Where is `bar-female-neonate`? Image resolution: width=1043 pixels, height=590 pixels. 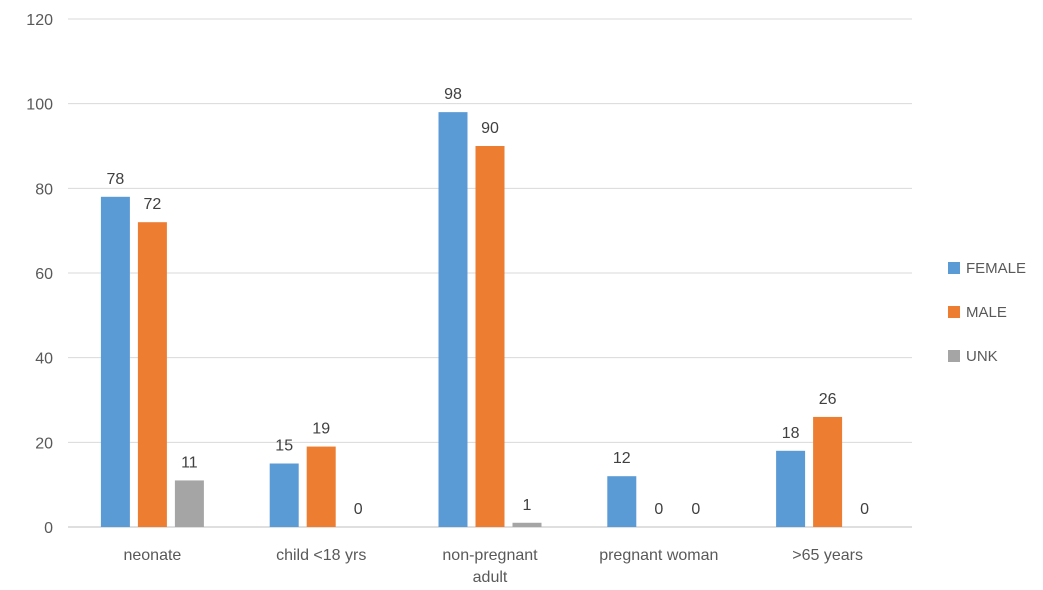
bar-female-neonate is located at coordinates (115, 362).